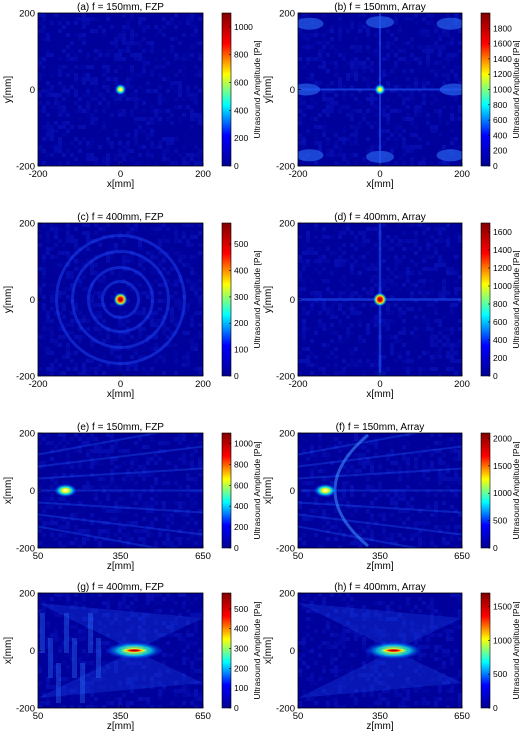 The image size is (520, 747). What do you see at coordinates (8, 650) in the screenshot?
I see `y-axis-label: x[mm]` at bounding box center [8, 650].